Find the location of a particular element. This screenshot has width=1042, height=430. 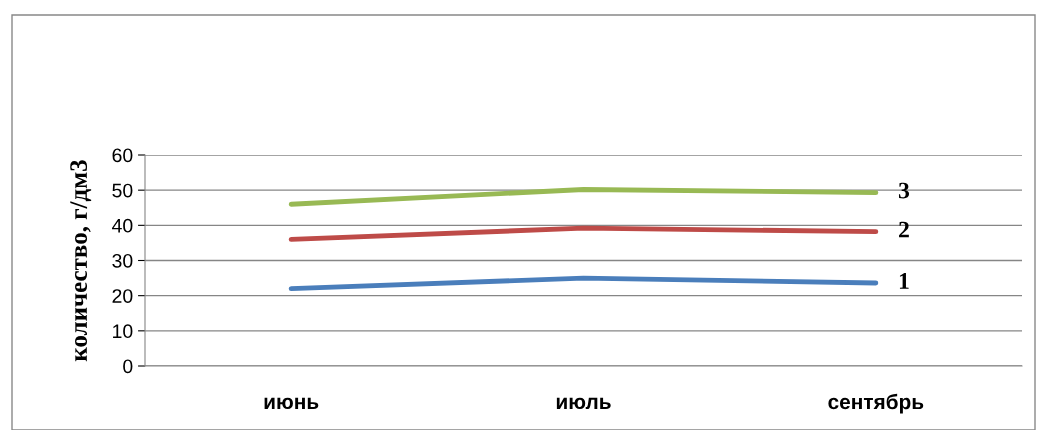

x-tick-label: июнь is located at coordinates (291, 403).